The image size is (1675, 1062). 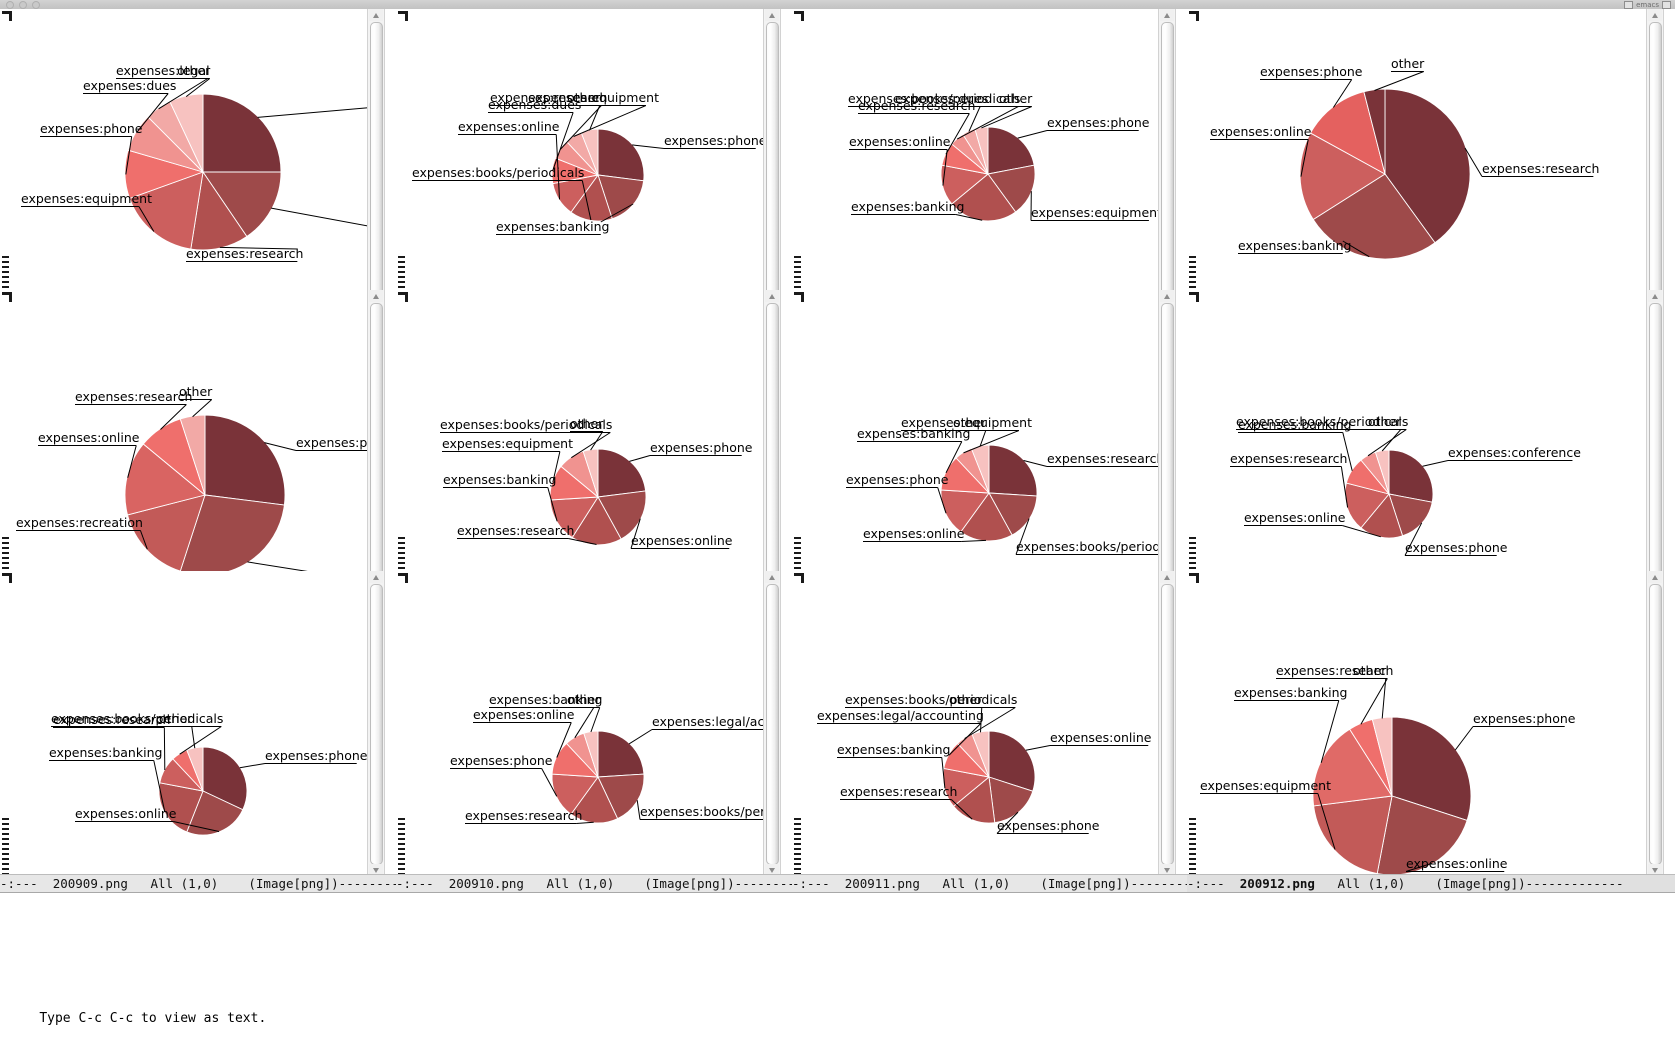 I want to click on maximize-button, so click(x=36, y=5).